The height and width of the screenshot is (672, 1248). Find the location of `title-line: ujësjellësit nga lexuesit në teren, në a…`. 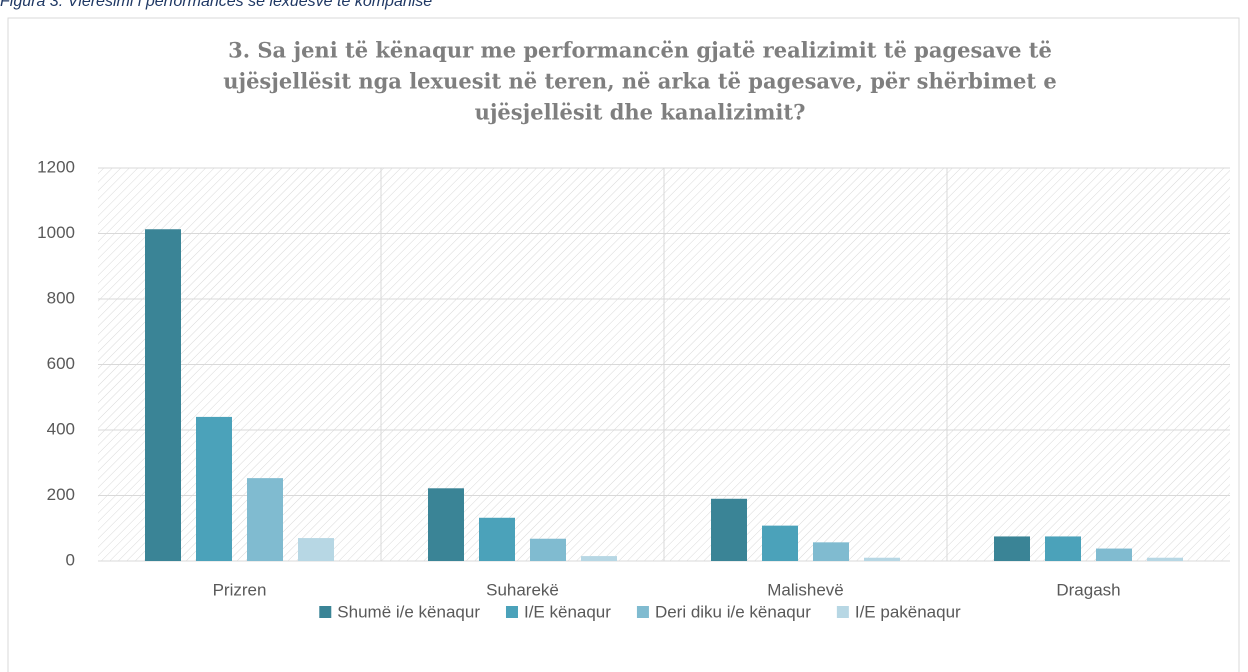

title-line: ujësjellësit nga lexuesit në teren, në a… is located at coordinates (640, 81).